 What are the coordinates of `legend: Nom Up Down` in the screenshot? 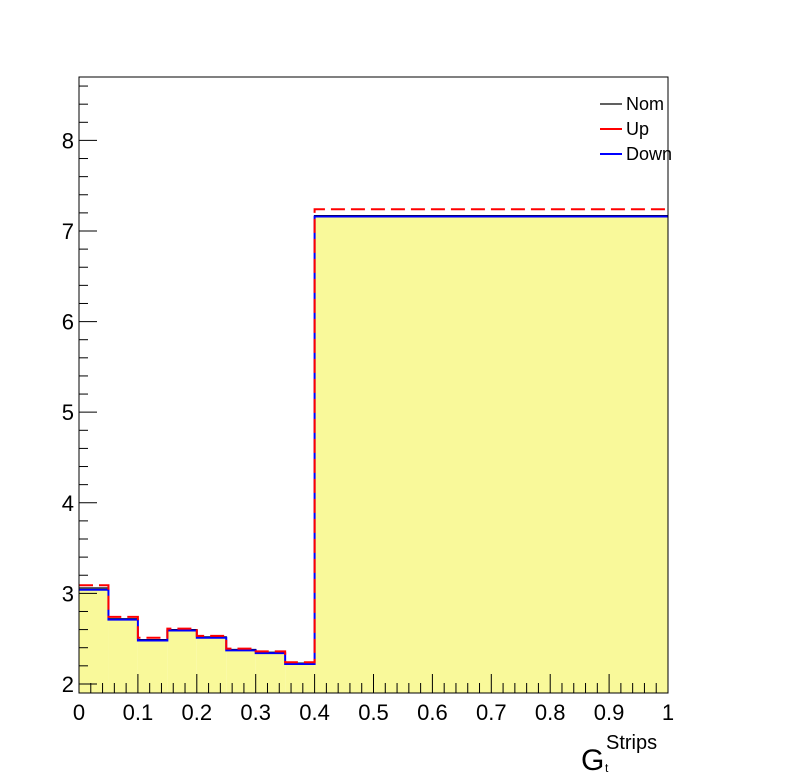 It's located at (636, 129).